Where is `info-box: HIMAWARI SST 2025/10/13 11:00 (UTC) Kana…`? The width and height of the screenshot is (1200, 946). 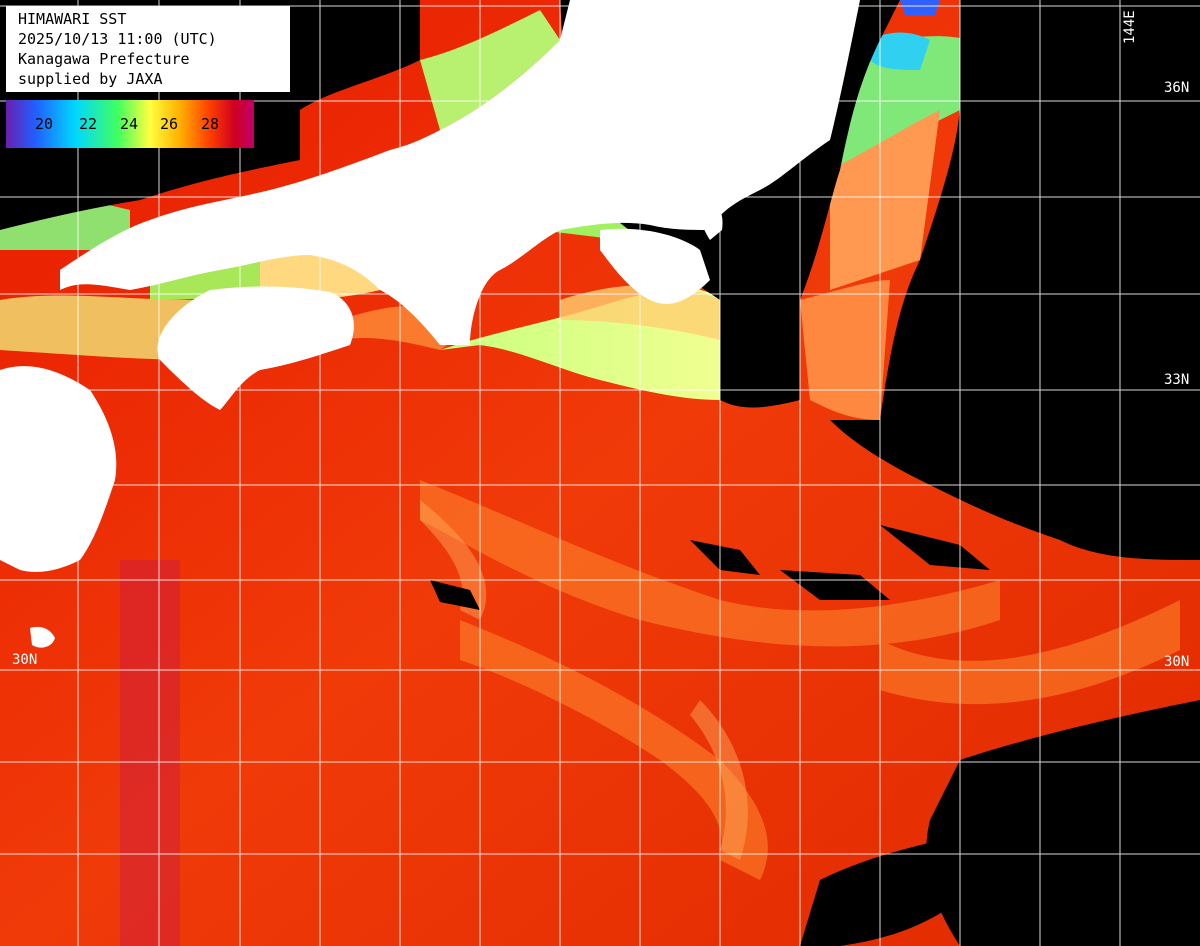
info-box: HIMAWARI SST 2025/10/13 11:00 (UTC) Kana… is located at coordinates (148, 49).